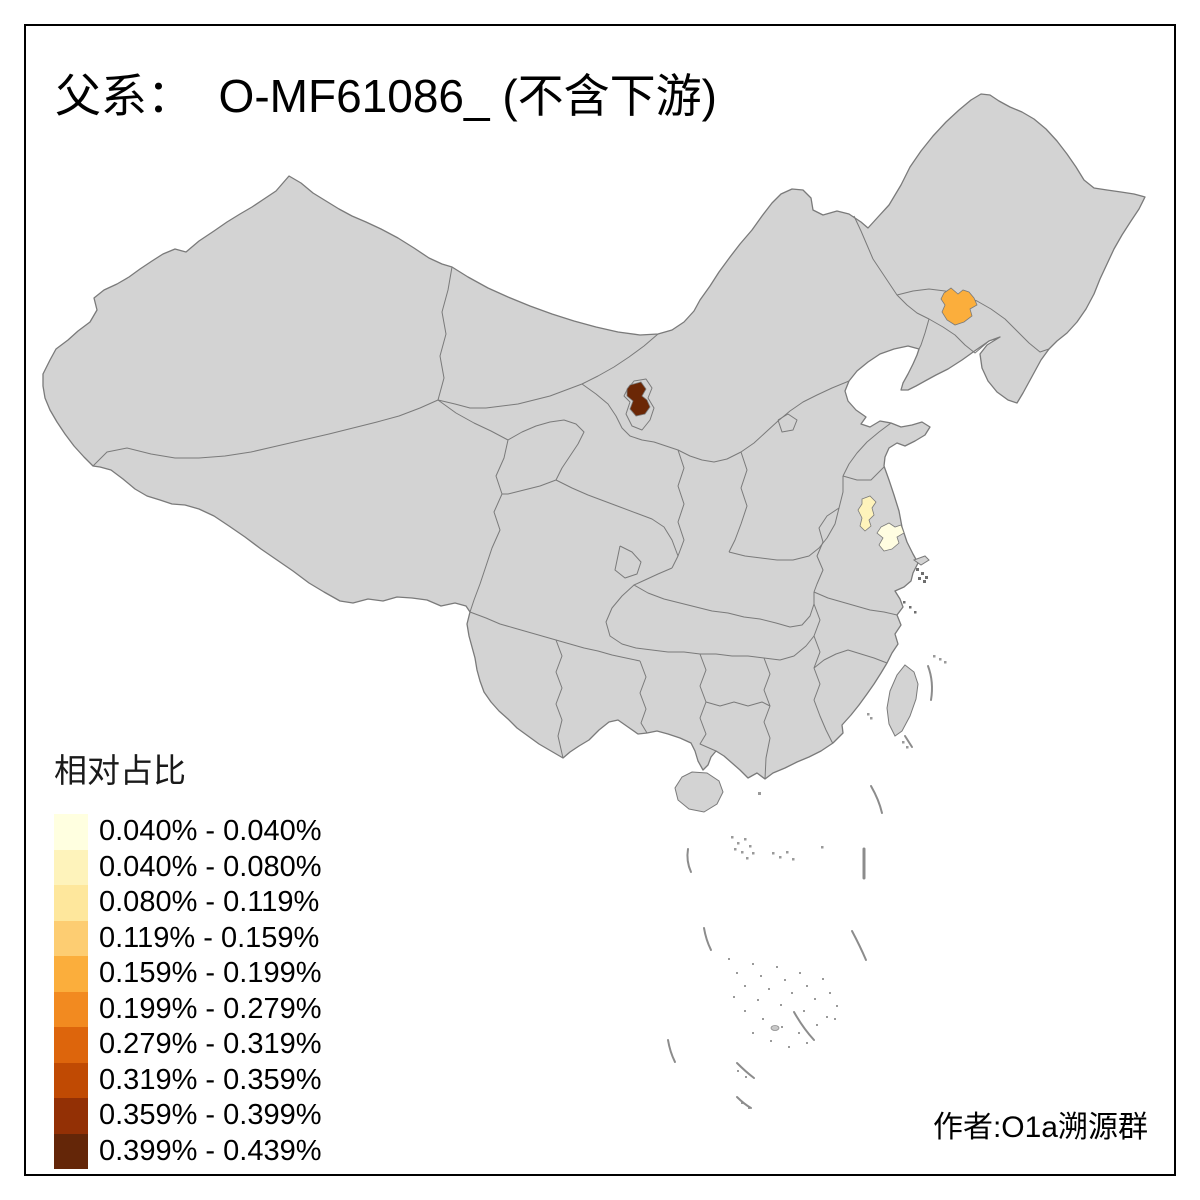 The width and height of the screenshot is (1200, 1200). I want to click on border-hunan-guangxi, so click(708, 702).